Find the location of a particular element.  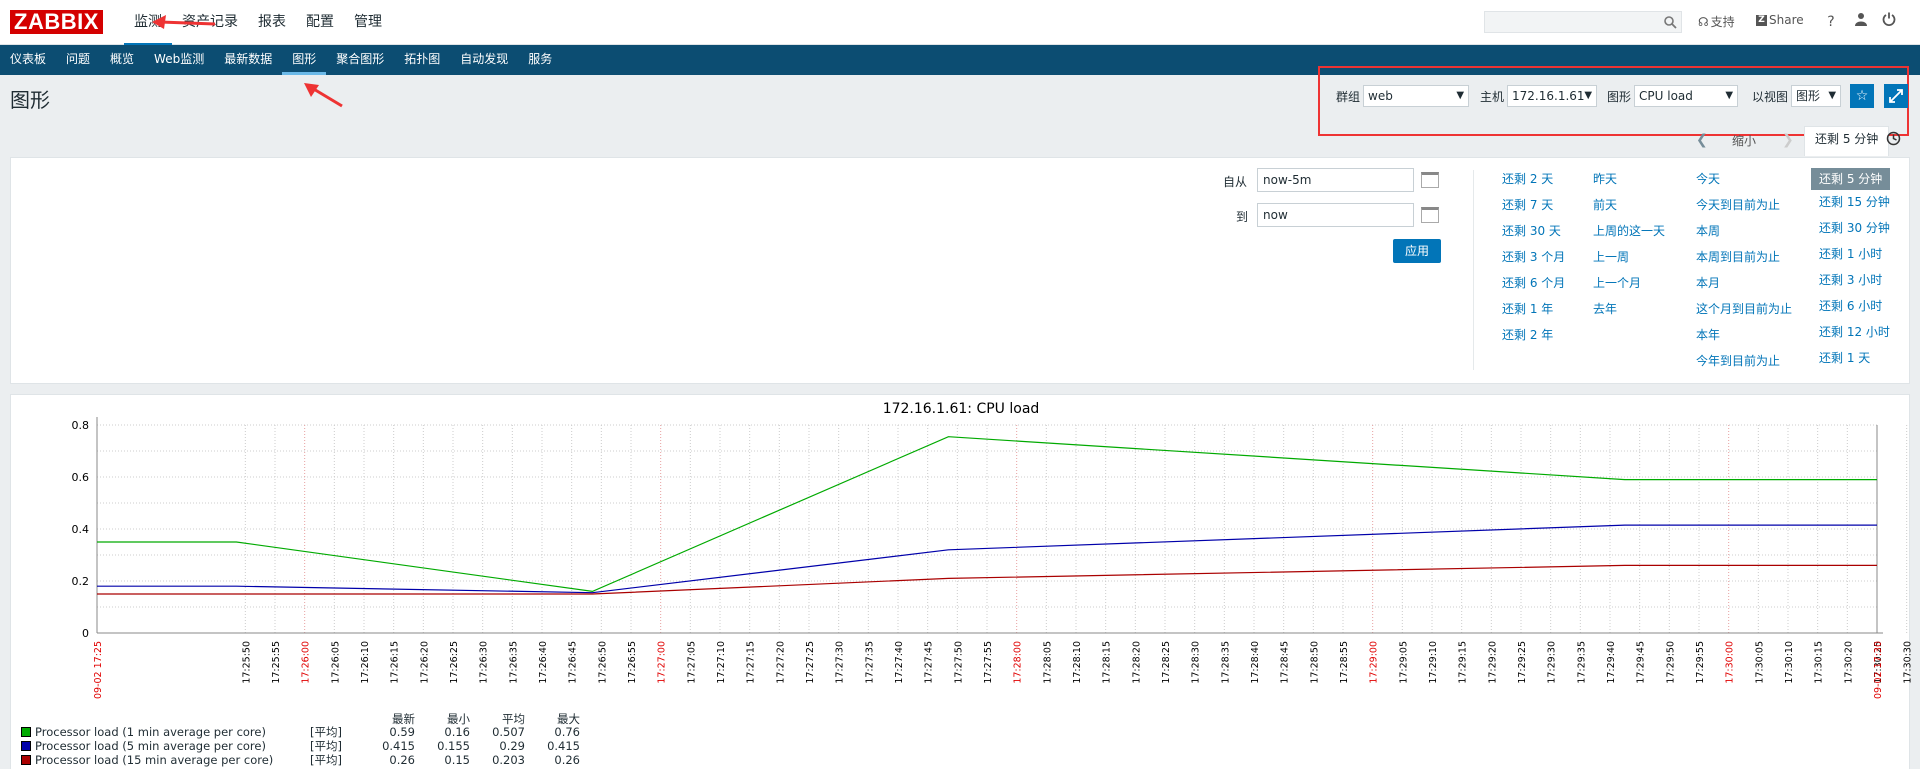

support-link: ☊ 支持 is located at coordinates (1716, 21).